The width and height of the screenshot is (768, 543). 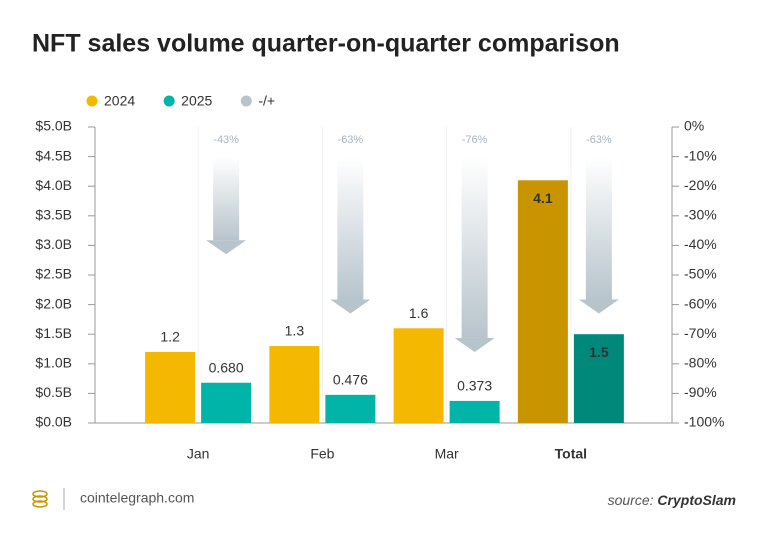 I want to click on y-tick-label: $4.5B, so click(x=53, y=155).